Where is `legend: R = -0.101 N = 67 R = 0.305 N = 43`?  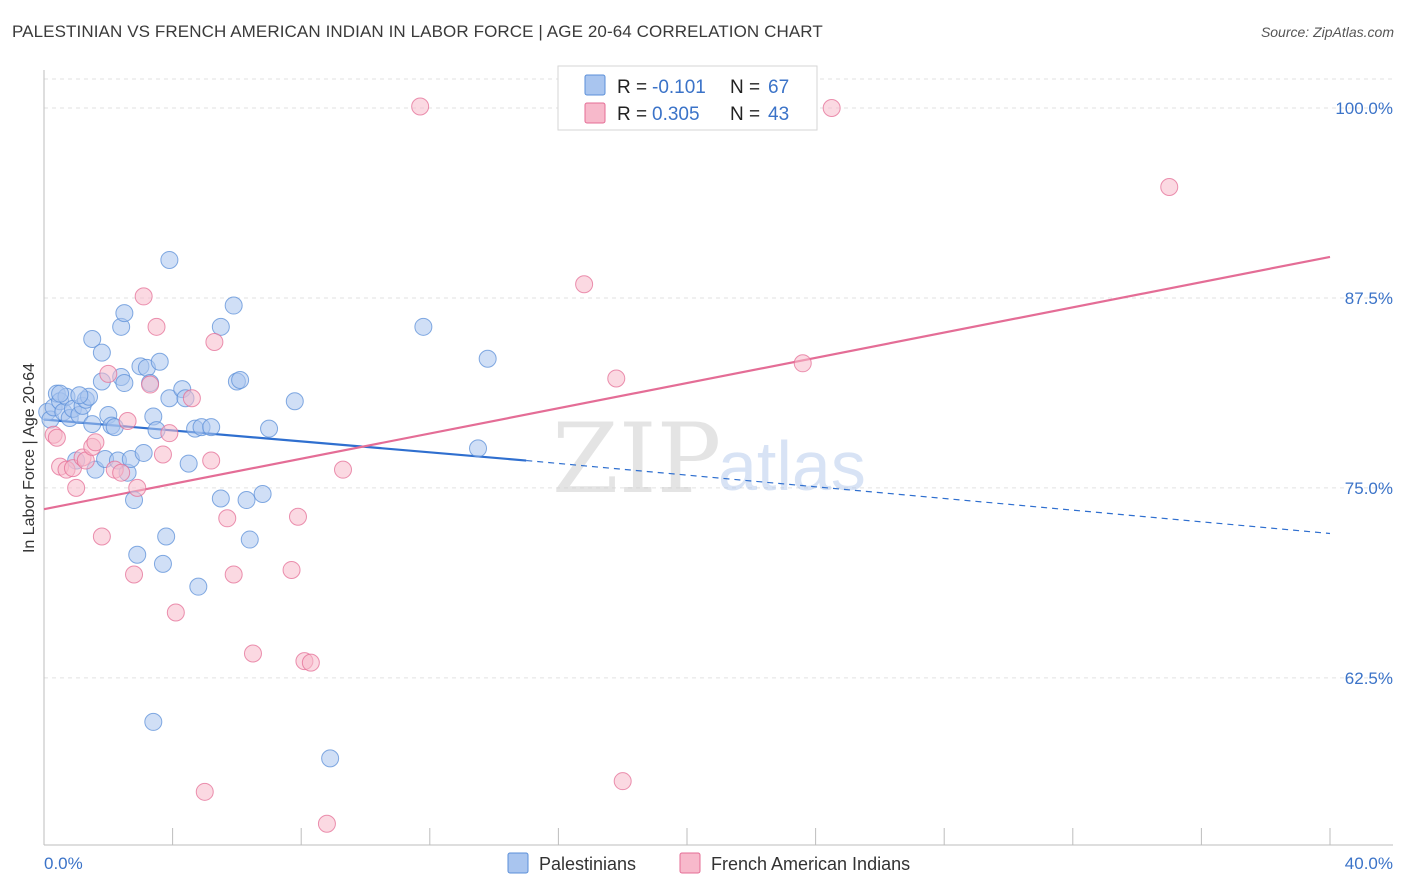
legend: R = -0.101 N = 67 R = 0.305 N = 43 is located at coordinates (687, 98).